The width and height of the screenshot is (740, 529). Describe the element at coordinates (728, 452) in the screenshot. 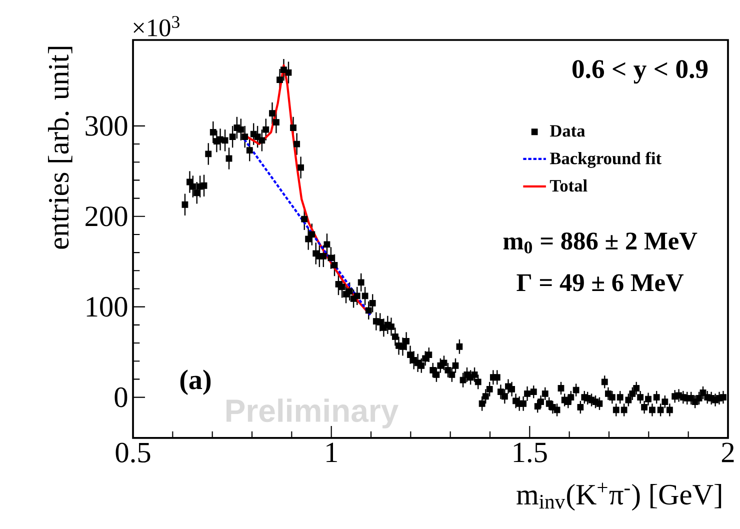

I see `x-tick-label: 2` at that location.